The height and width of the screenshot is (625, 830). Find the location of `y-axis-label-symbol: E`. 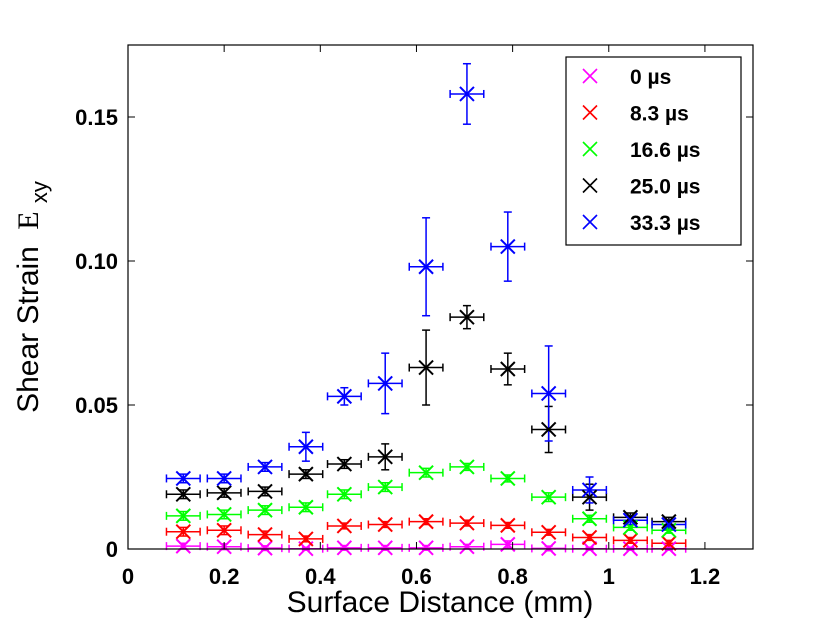

y-axis-label-symbol: E is located at coordinates (28, 220).